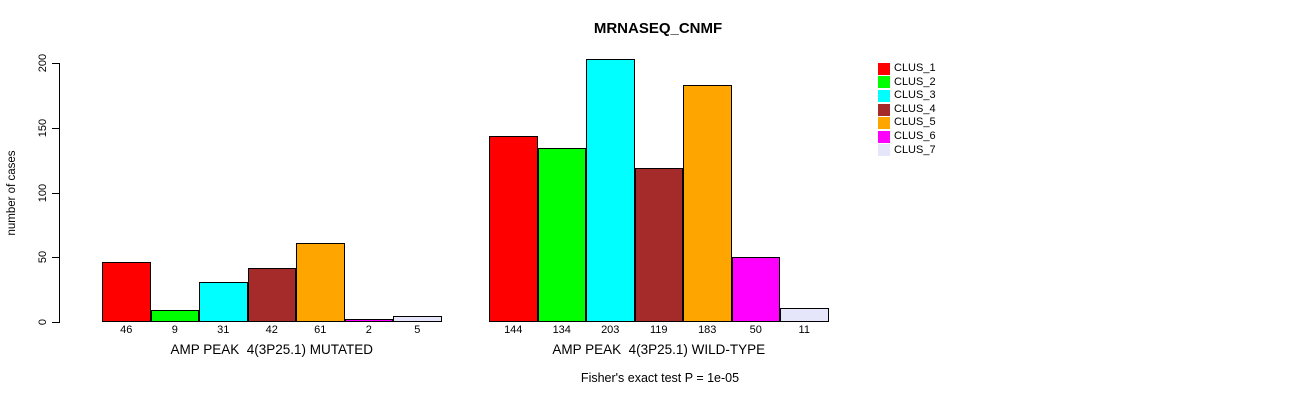  Describe the element at coordinates (43, 192) in the screenshot. I see `y-axis-tick-label: 100` at that location.